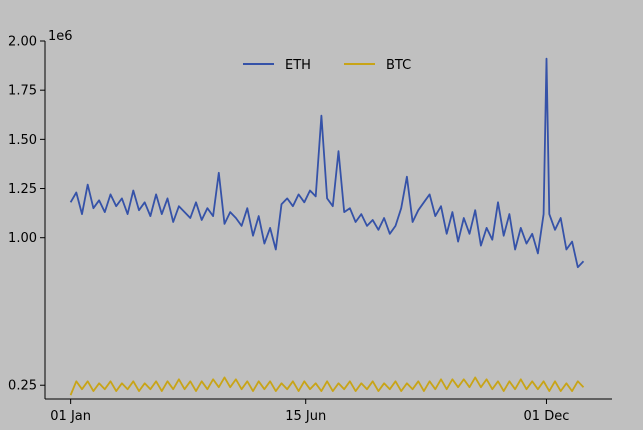 Image resolution: width=643 pixels, height=430 pixels. I want to click on legend-label-btc: BTC, so click(398, 65).